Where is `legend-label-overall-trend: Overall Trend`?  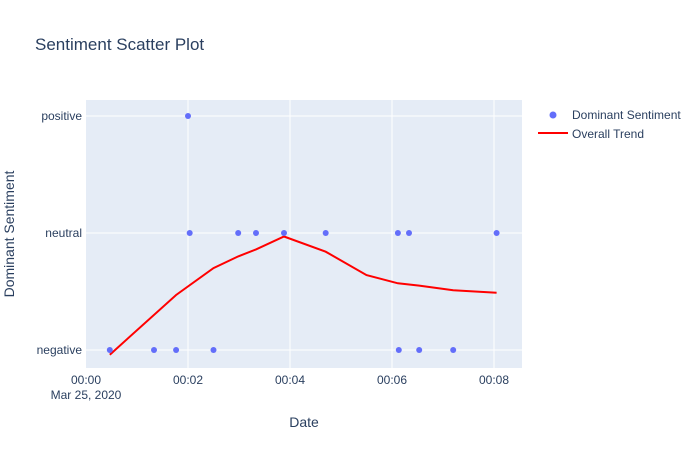
legend-label-overall-trend: Overall Trend is located at coordinates (608, 134).